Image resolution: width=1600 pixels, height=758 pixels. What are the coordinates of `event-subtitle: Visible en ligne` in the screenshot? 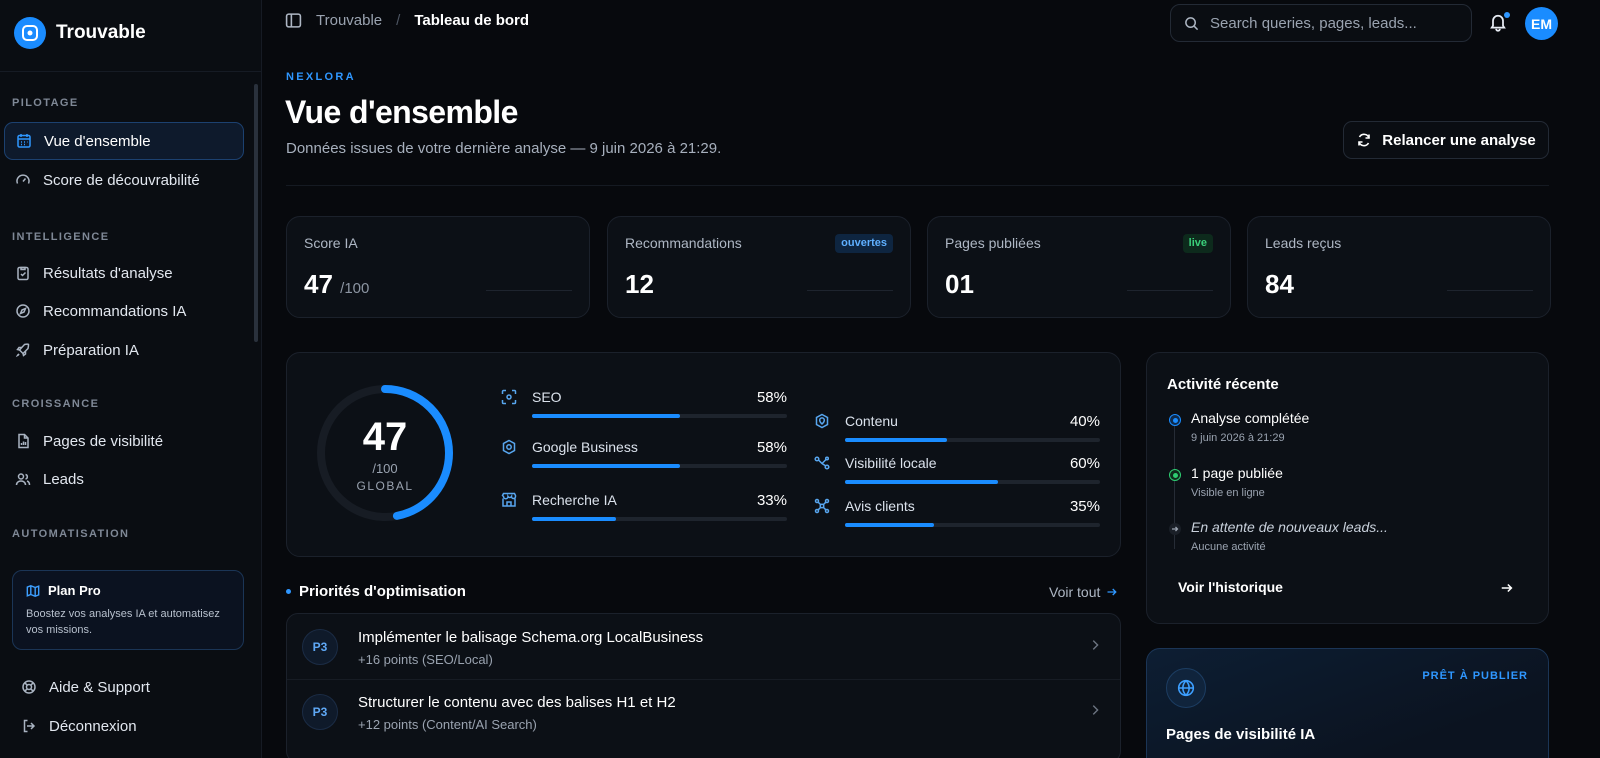 It's located at (1228, 493).